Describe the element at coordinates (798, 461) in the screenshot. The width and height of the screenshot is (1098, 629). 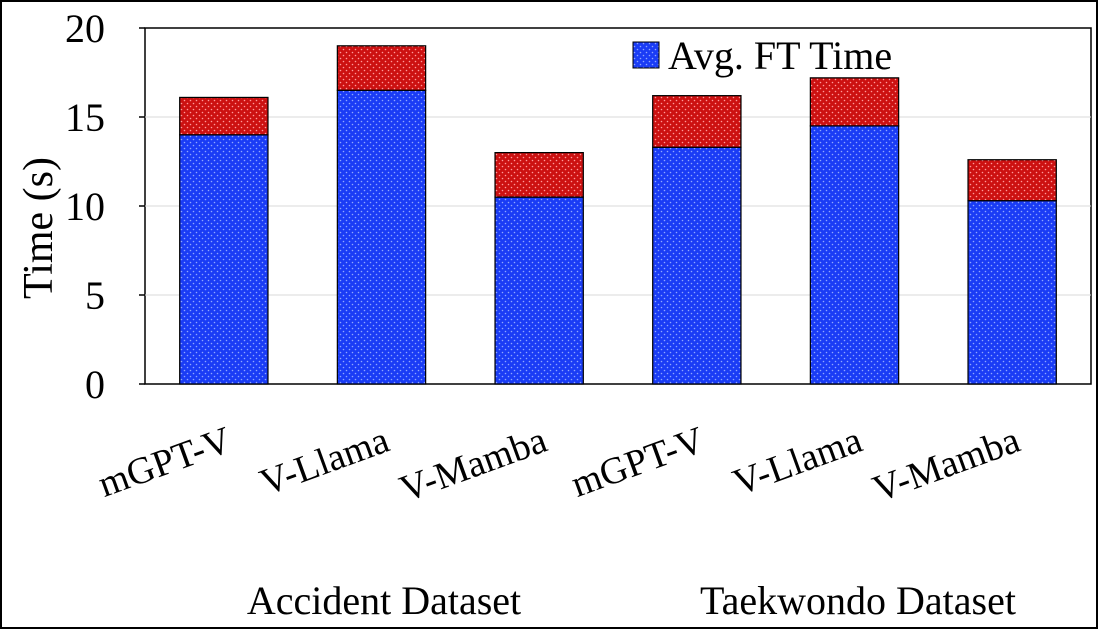
I see `category-label-4: V-Llama` at that location.